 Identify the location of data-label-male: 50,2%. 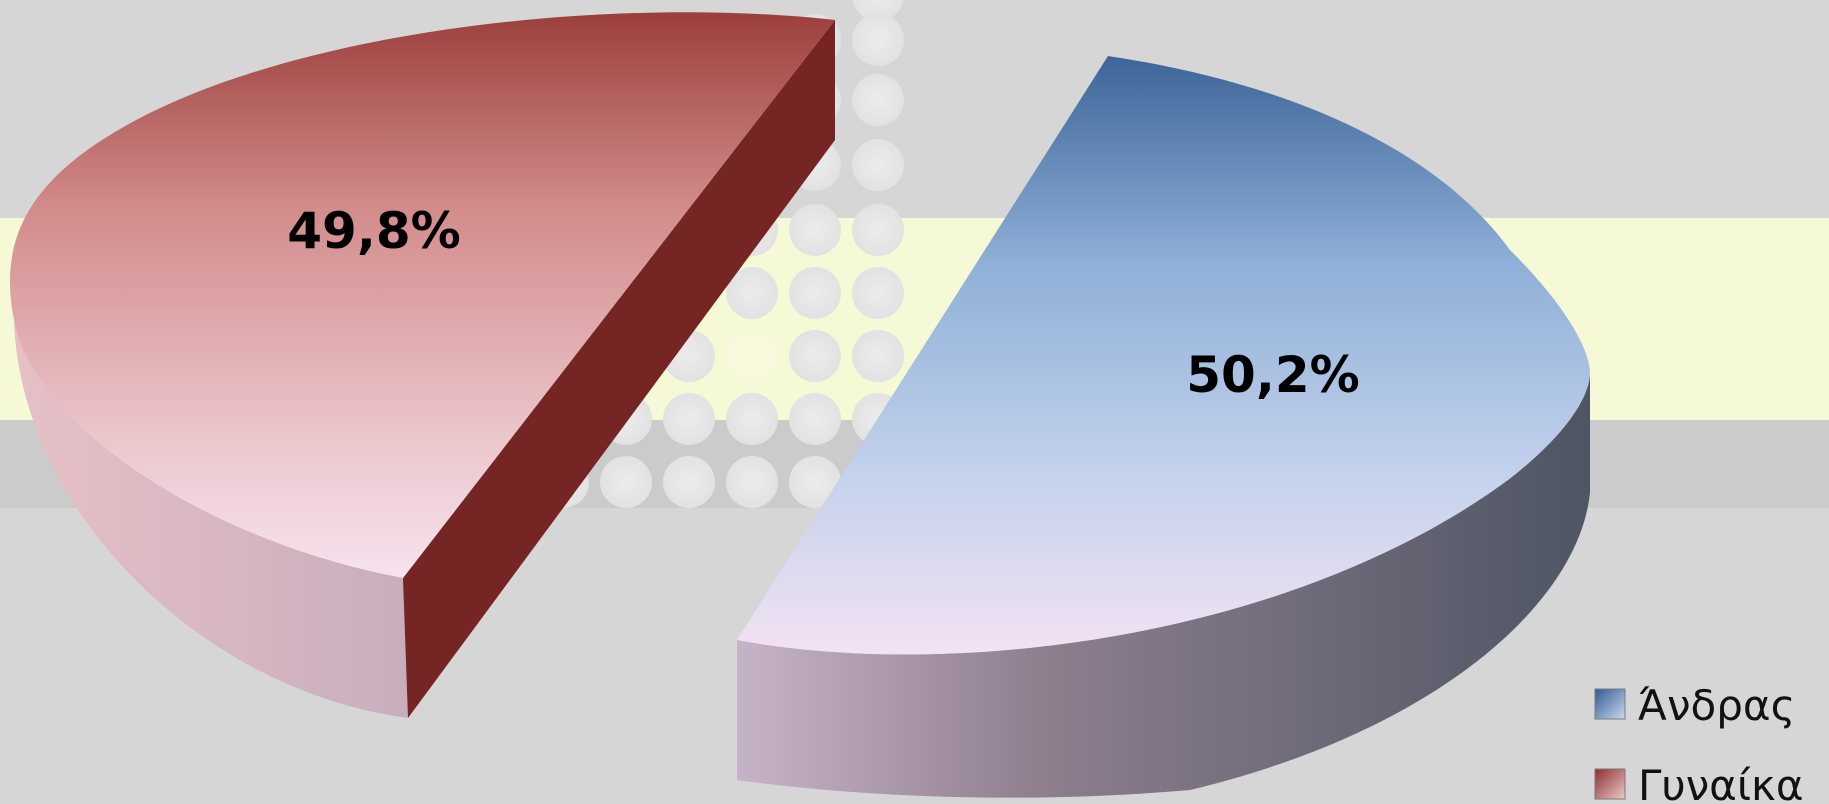
(1272, 375).